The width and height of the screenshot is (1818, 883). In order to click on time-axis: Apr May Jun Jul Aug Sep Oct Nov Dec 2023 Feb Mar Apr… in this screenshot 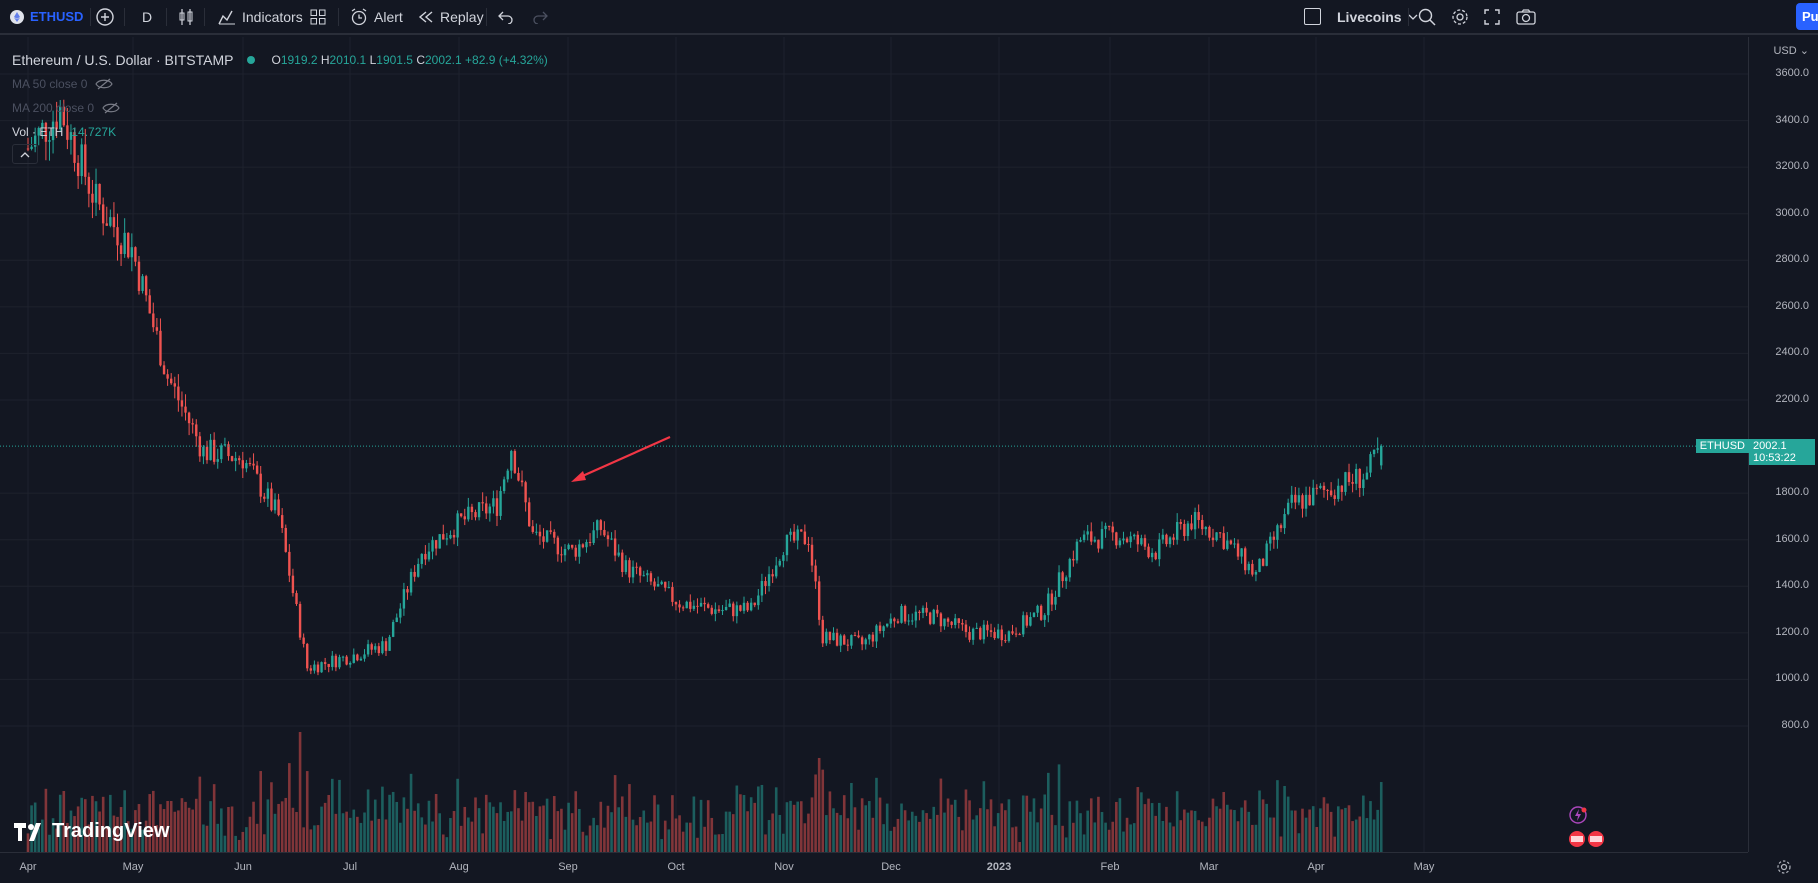, I will do `click(895, 867)`.